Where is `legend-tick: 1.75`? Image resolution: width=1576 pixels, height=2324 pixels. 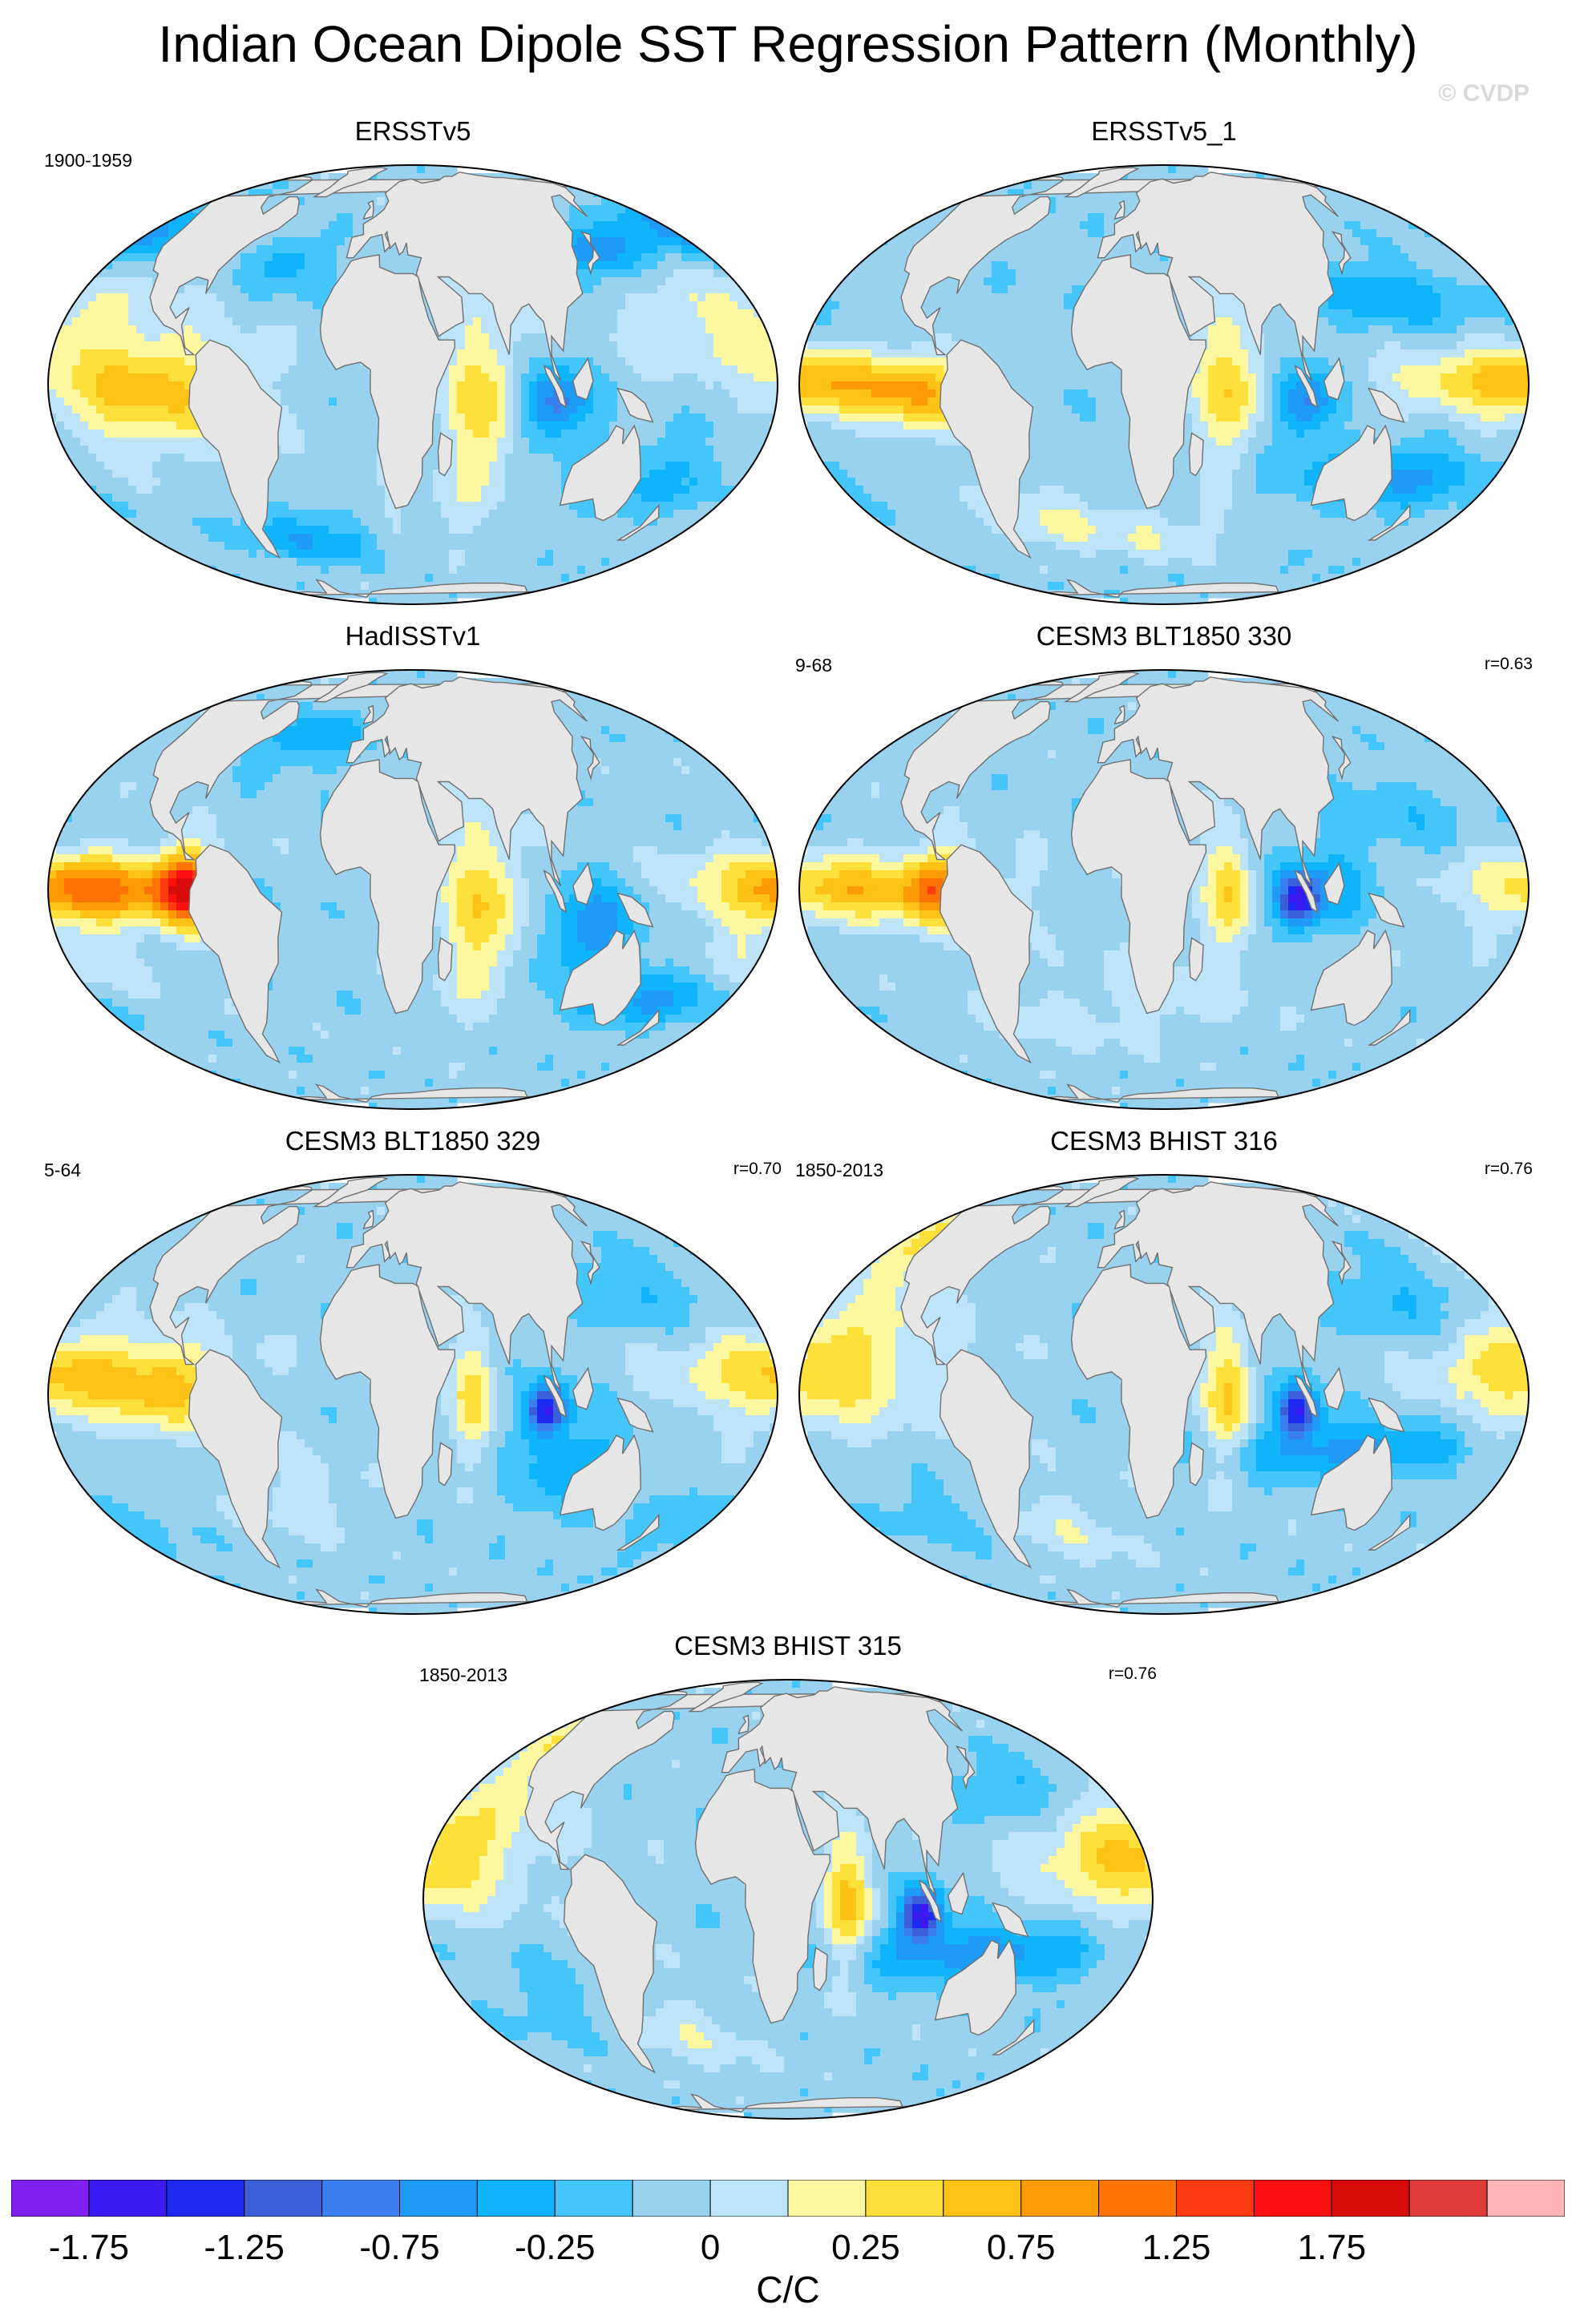
legend-tick: 1.75 is located at coordinates (1331, 2248).